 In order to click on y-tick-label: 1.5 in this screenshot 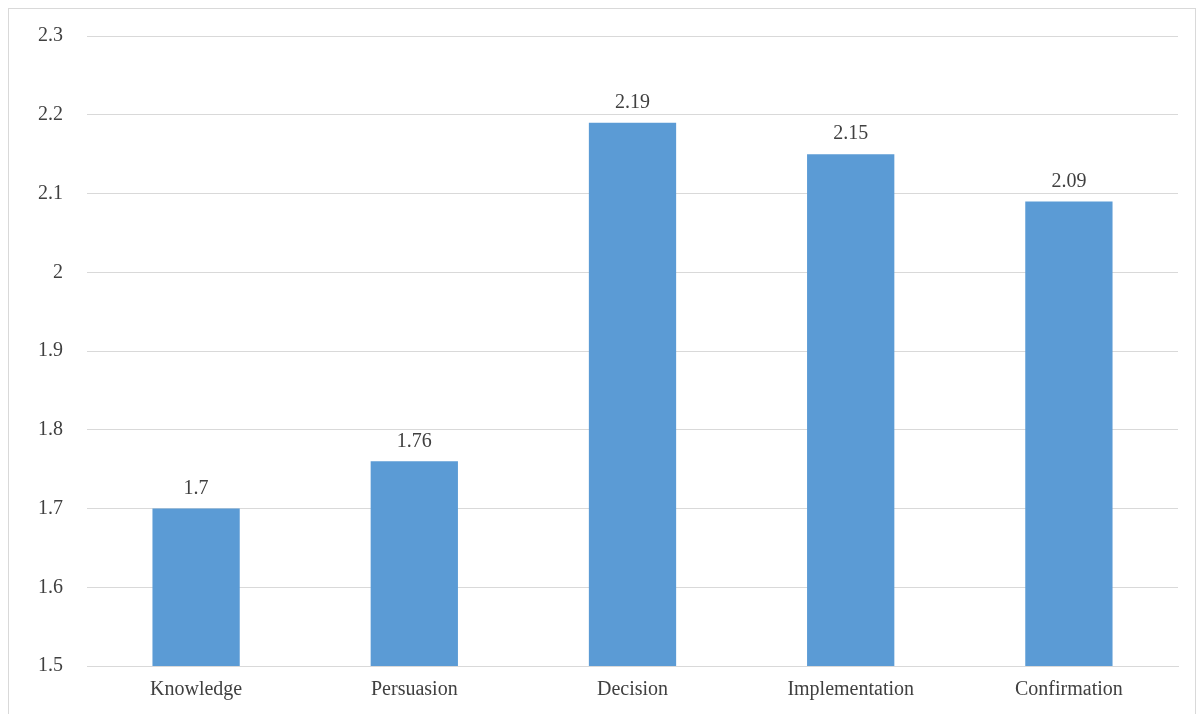, I will do `click(50, 664)`.